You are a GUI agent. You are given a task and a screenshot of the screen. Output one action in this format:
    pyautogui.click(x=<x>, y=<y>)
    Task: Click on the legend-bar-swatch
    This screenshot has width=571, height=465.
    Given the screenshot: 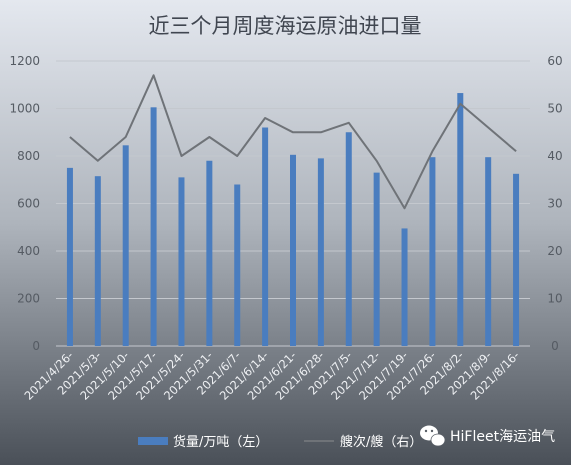 What is the action you would take?
    pyautogui.click(x=153, y=441)
    